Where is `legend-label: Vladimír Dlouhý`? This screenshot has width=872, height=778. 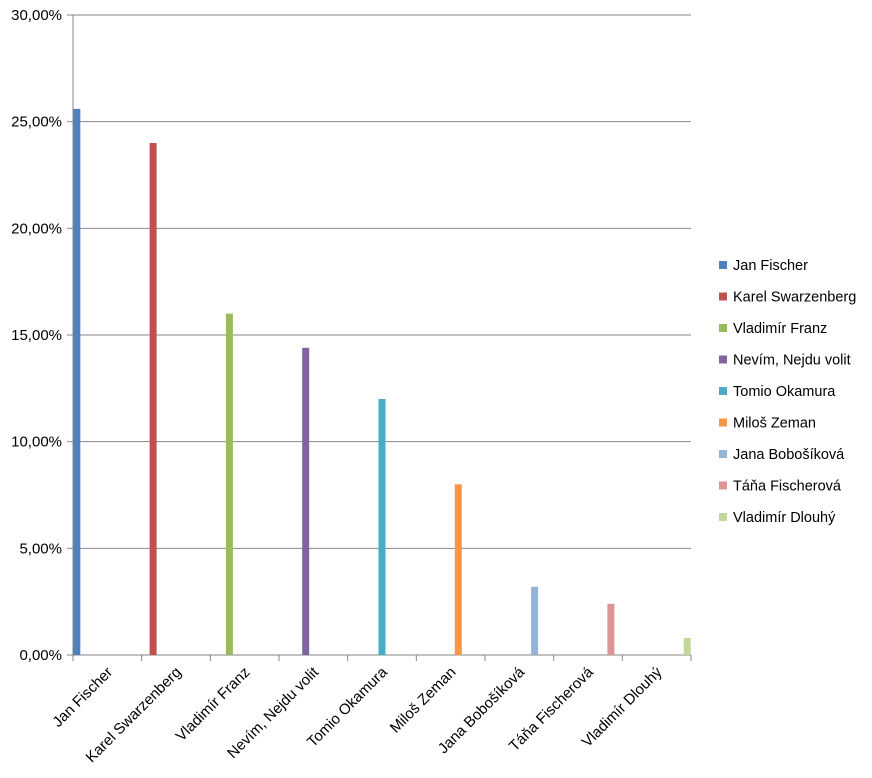
legend-label: Vladimír Dlouhý is located at coordinates (784, 518).